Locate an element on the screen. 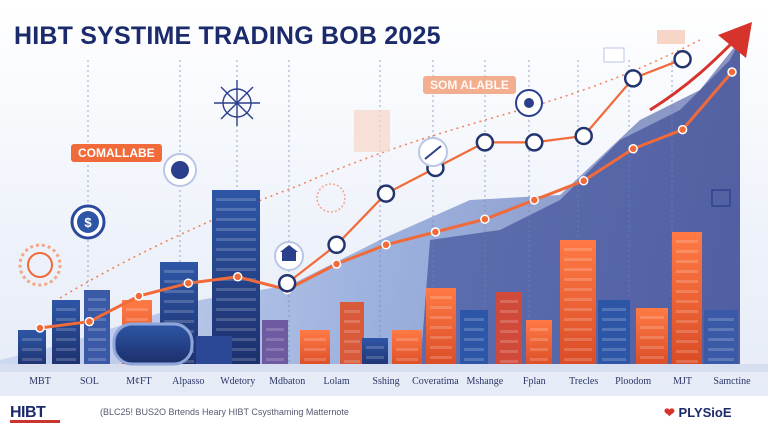  brand-mark-icon: ❤ is located at coordinates (669, 412).